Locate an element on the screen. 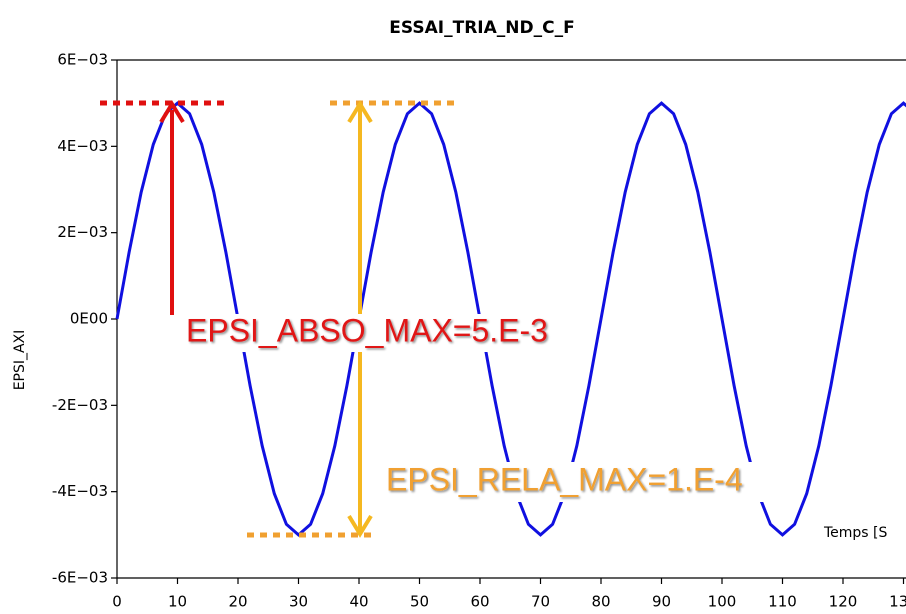 Image resolution: width=906 pixels, height=614 pixels. chart-title: ESSAI_TRIA_ND_C_F is located at coordinates (481, 28).